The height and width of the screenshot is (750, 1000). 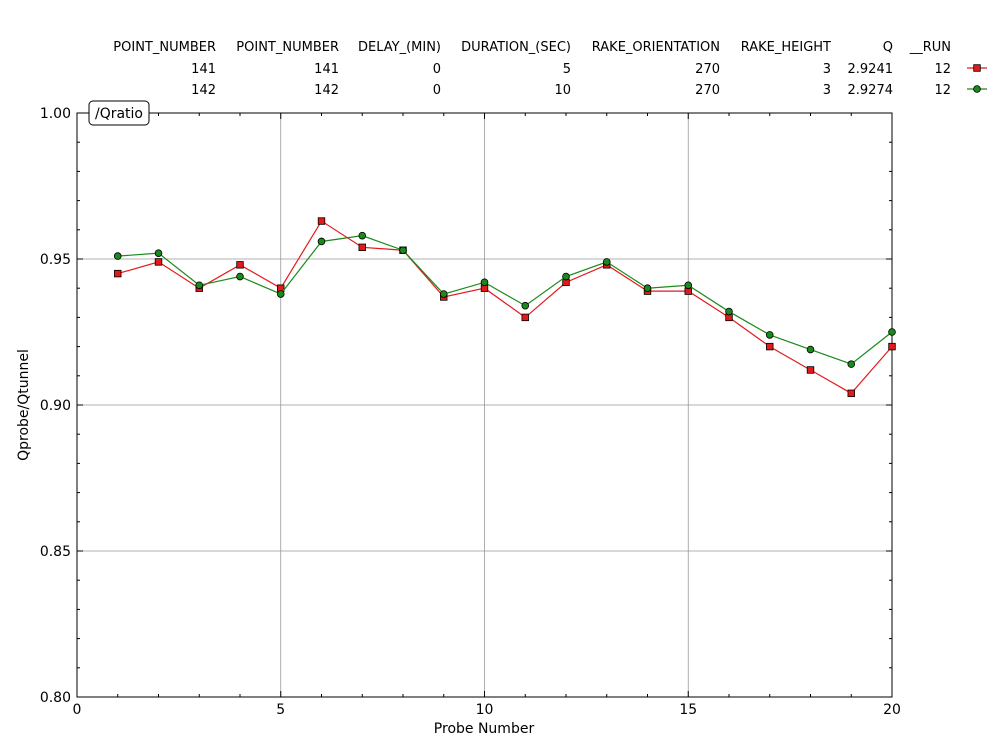 I want to click on legend-header-cell: DELAY_(MIN), so click(x=399, y=47).